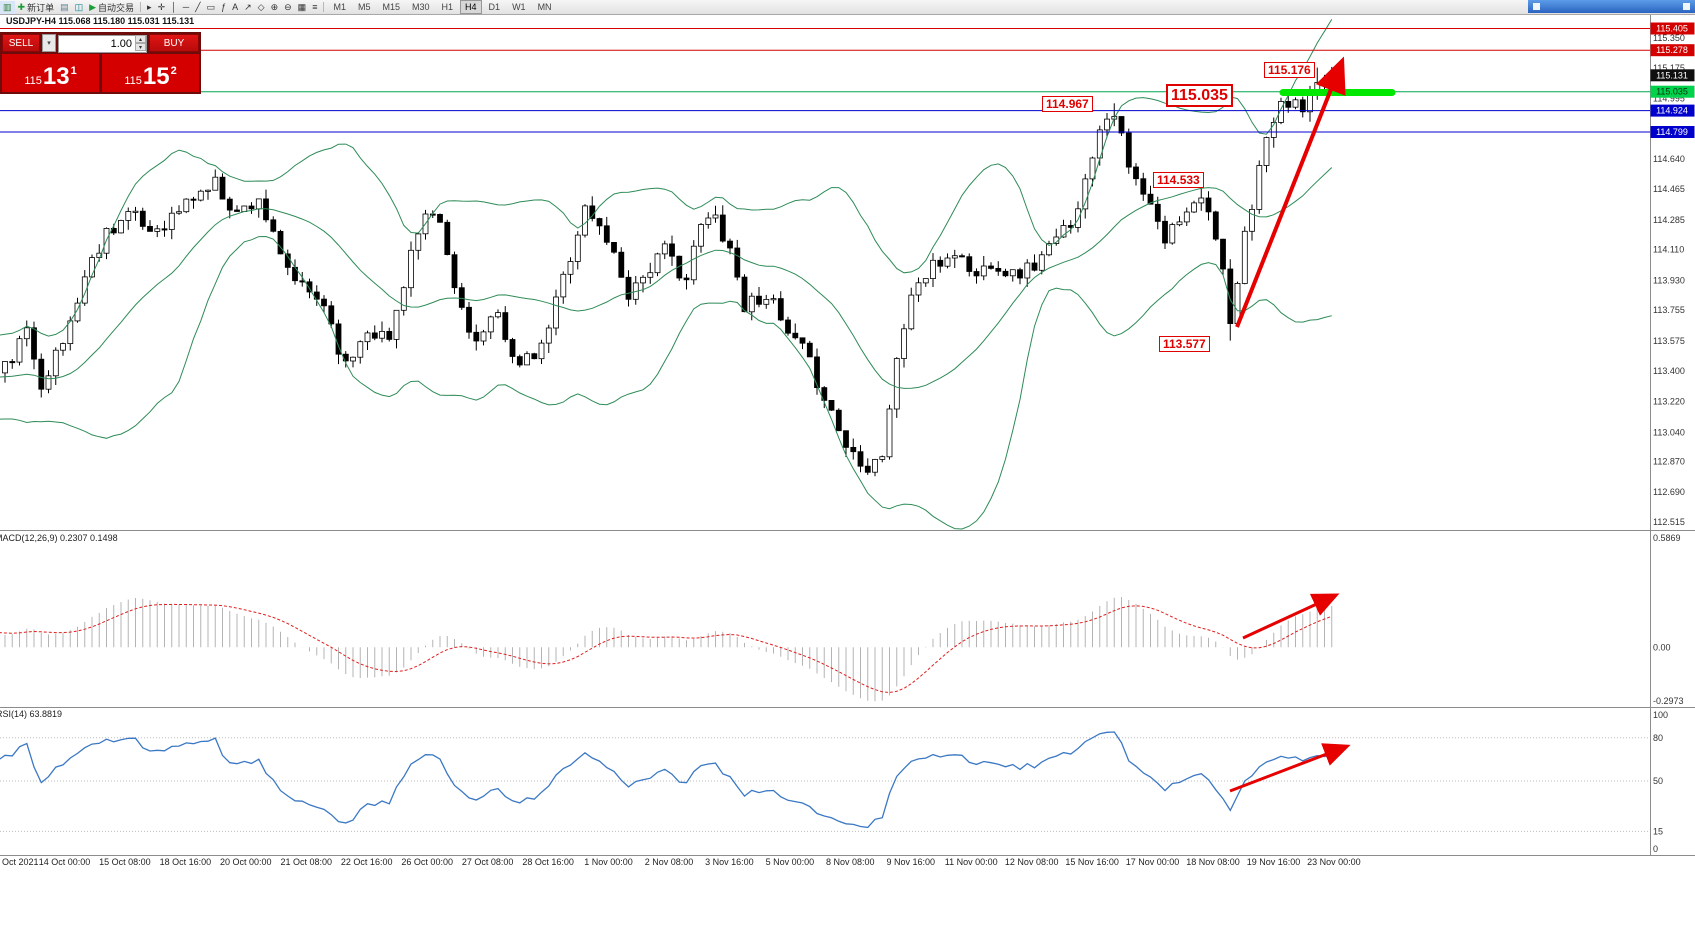  What do you see at coordinates (339, 7) in the screenshot?
I see `timeframe-m1-button: M1` at bounding box center [339, 7].